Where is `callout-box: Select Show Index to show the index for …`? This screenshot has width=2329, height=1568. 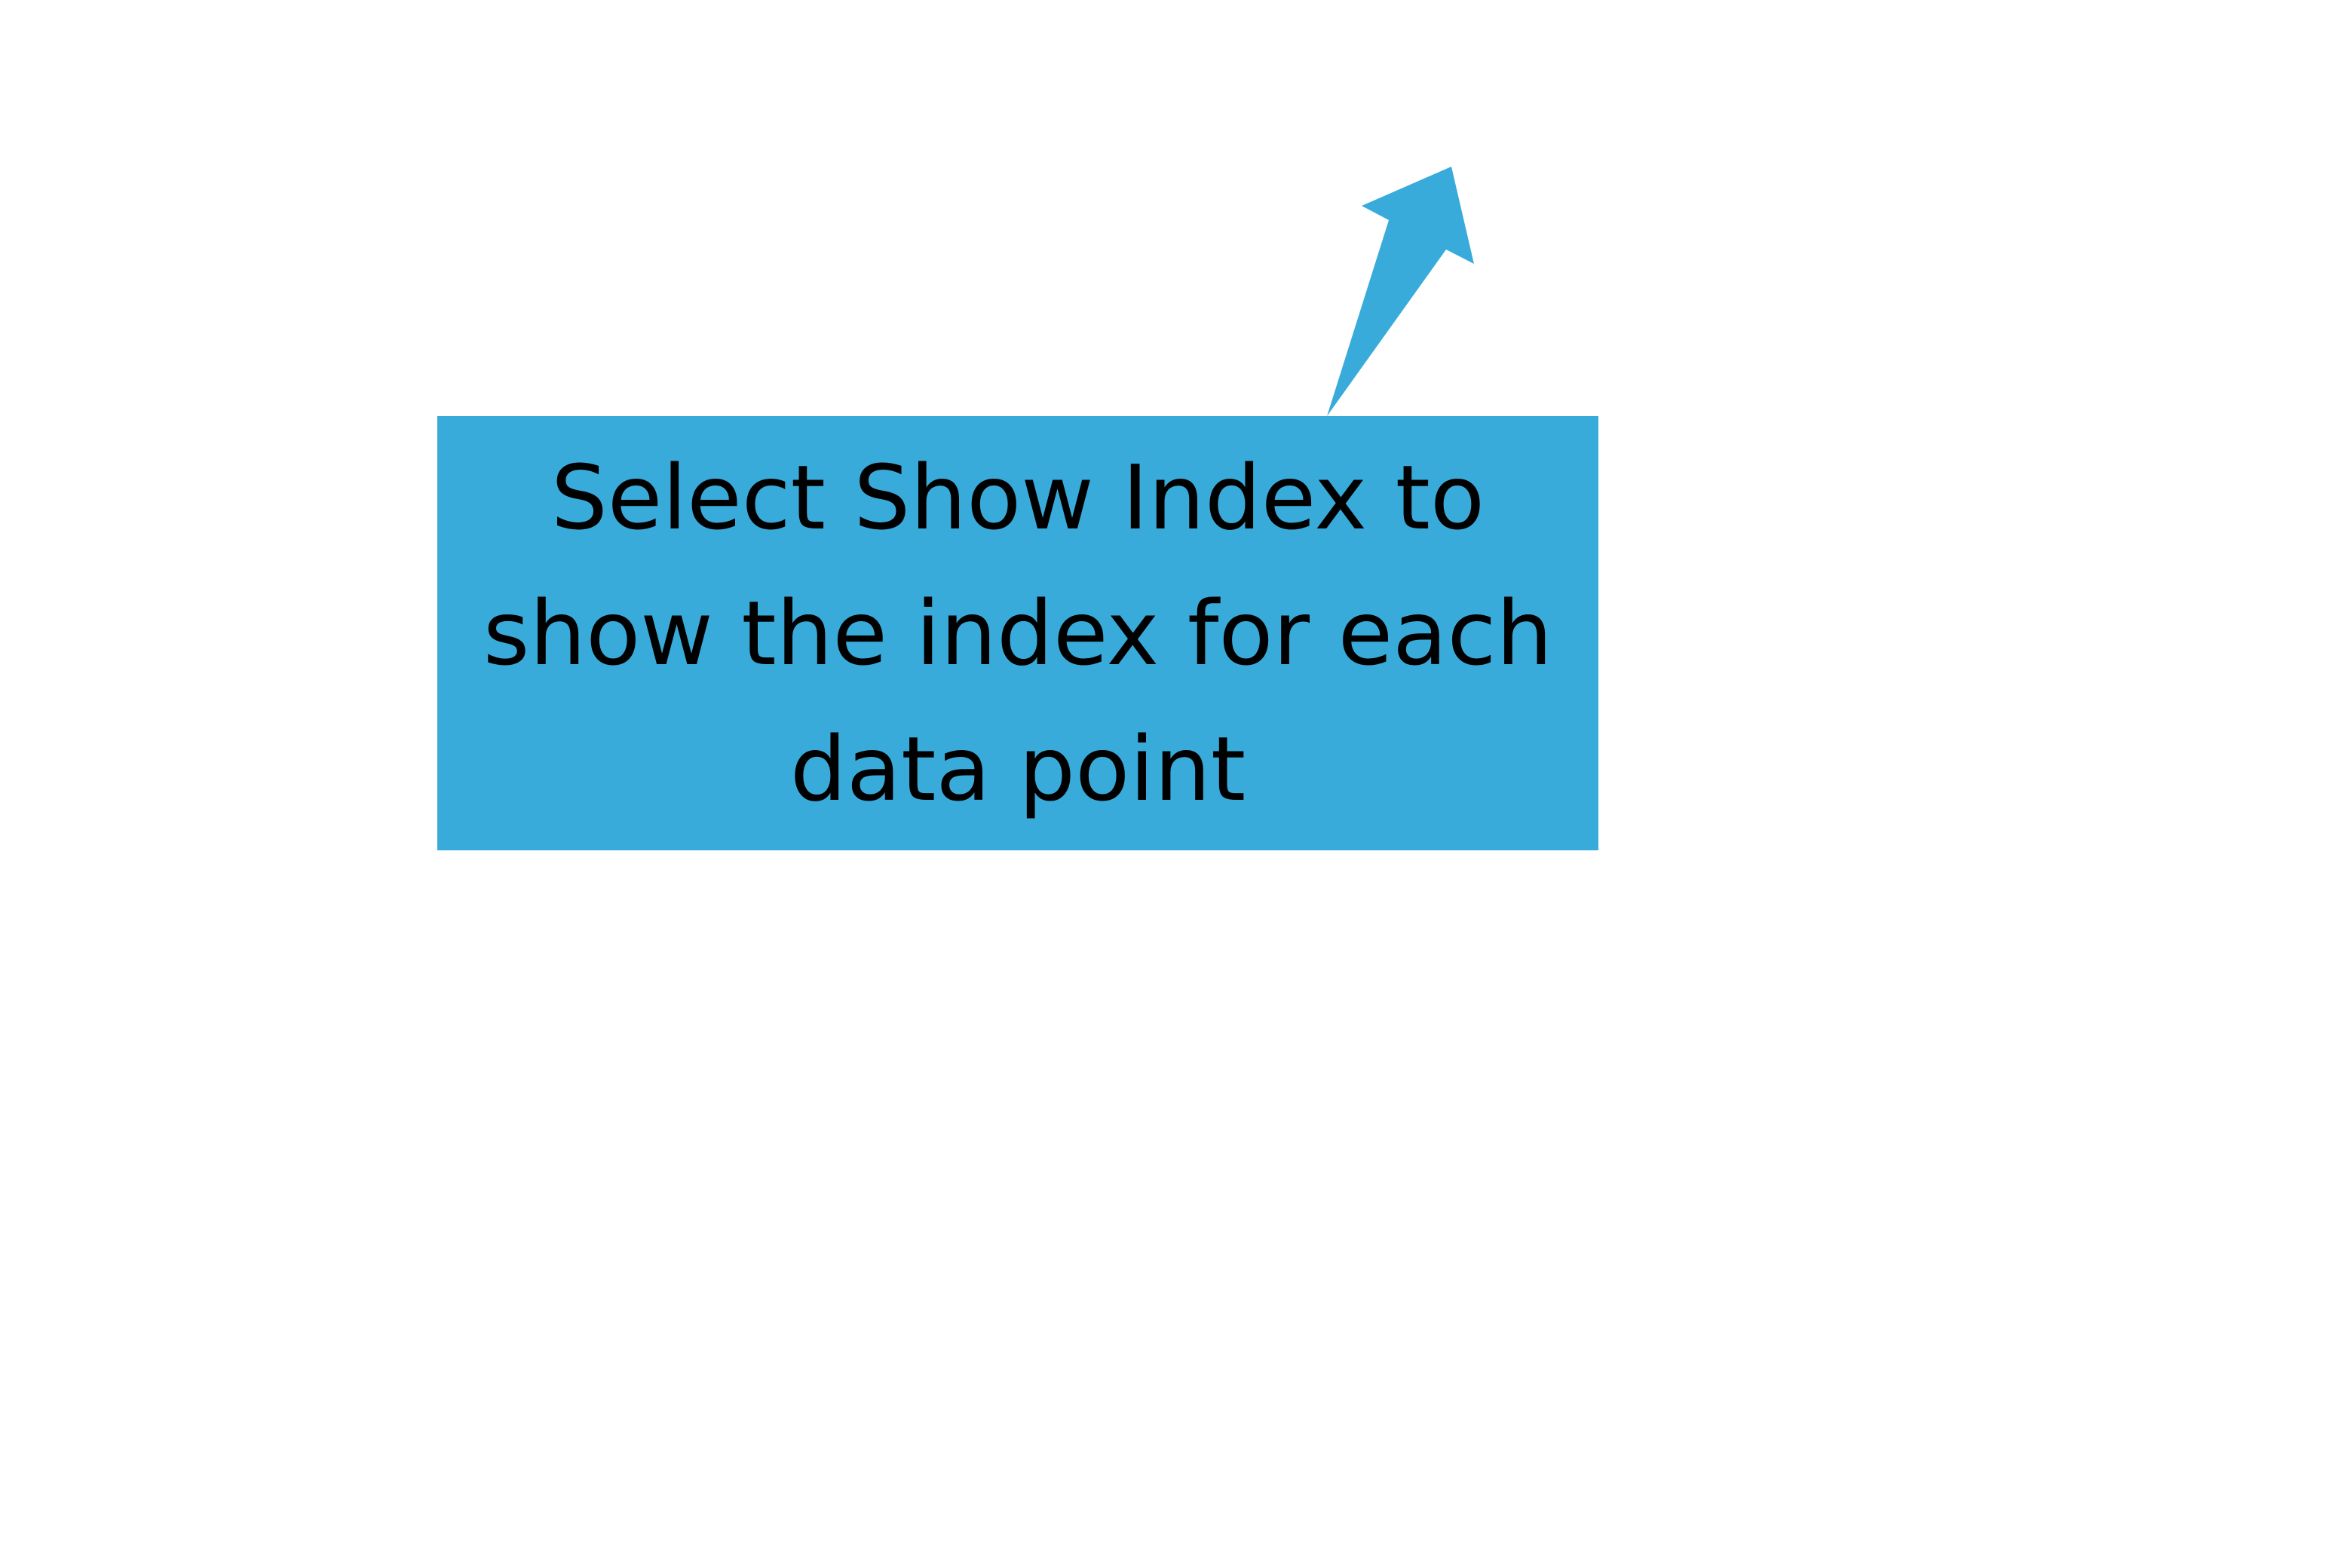
callout-box: Select Show Index to show the index for … is located at coordinates (1017, 633).